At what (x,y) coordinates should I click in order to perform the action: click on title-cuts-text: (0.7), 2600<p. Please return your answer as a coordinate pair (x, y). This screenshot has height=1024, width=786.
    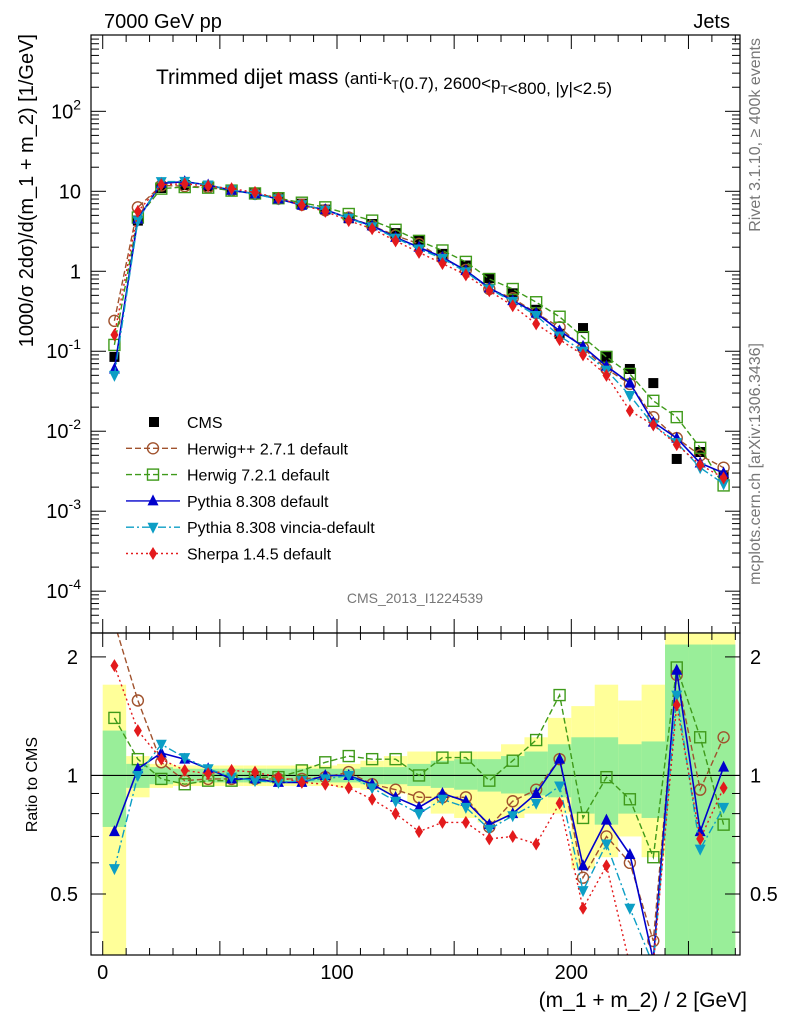
    Looking at the image, I should click on (450, 83).